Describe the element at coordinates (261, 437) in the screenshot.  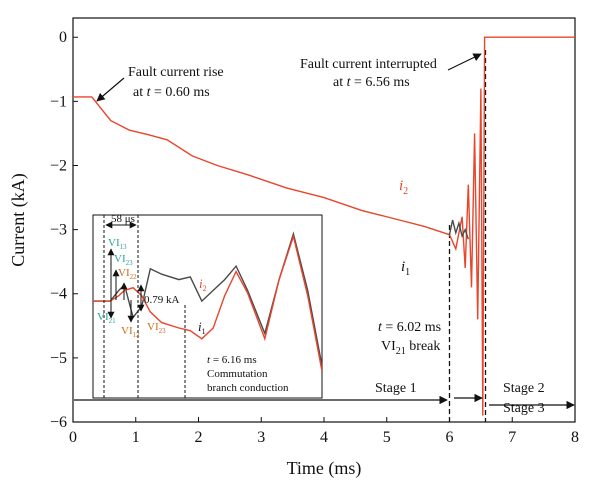
I see `x-tick-label: 3` at that location.